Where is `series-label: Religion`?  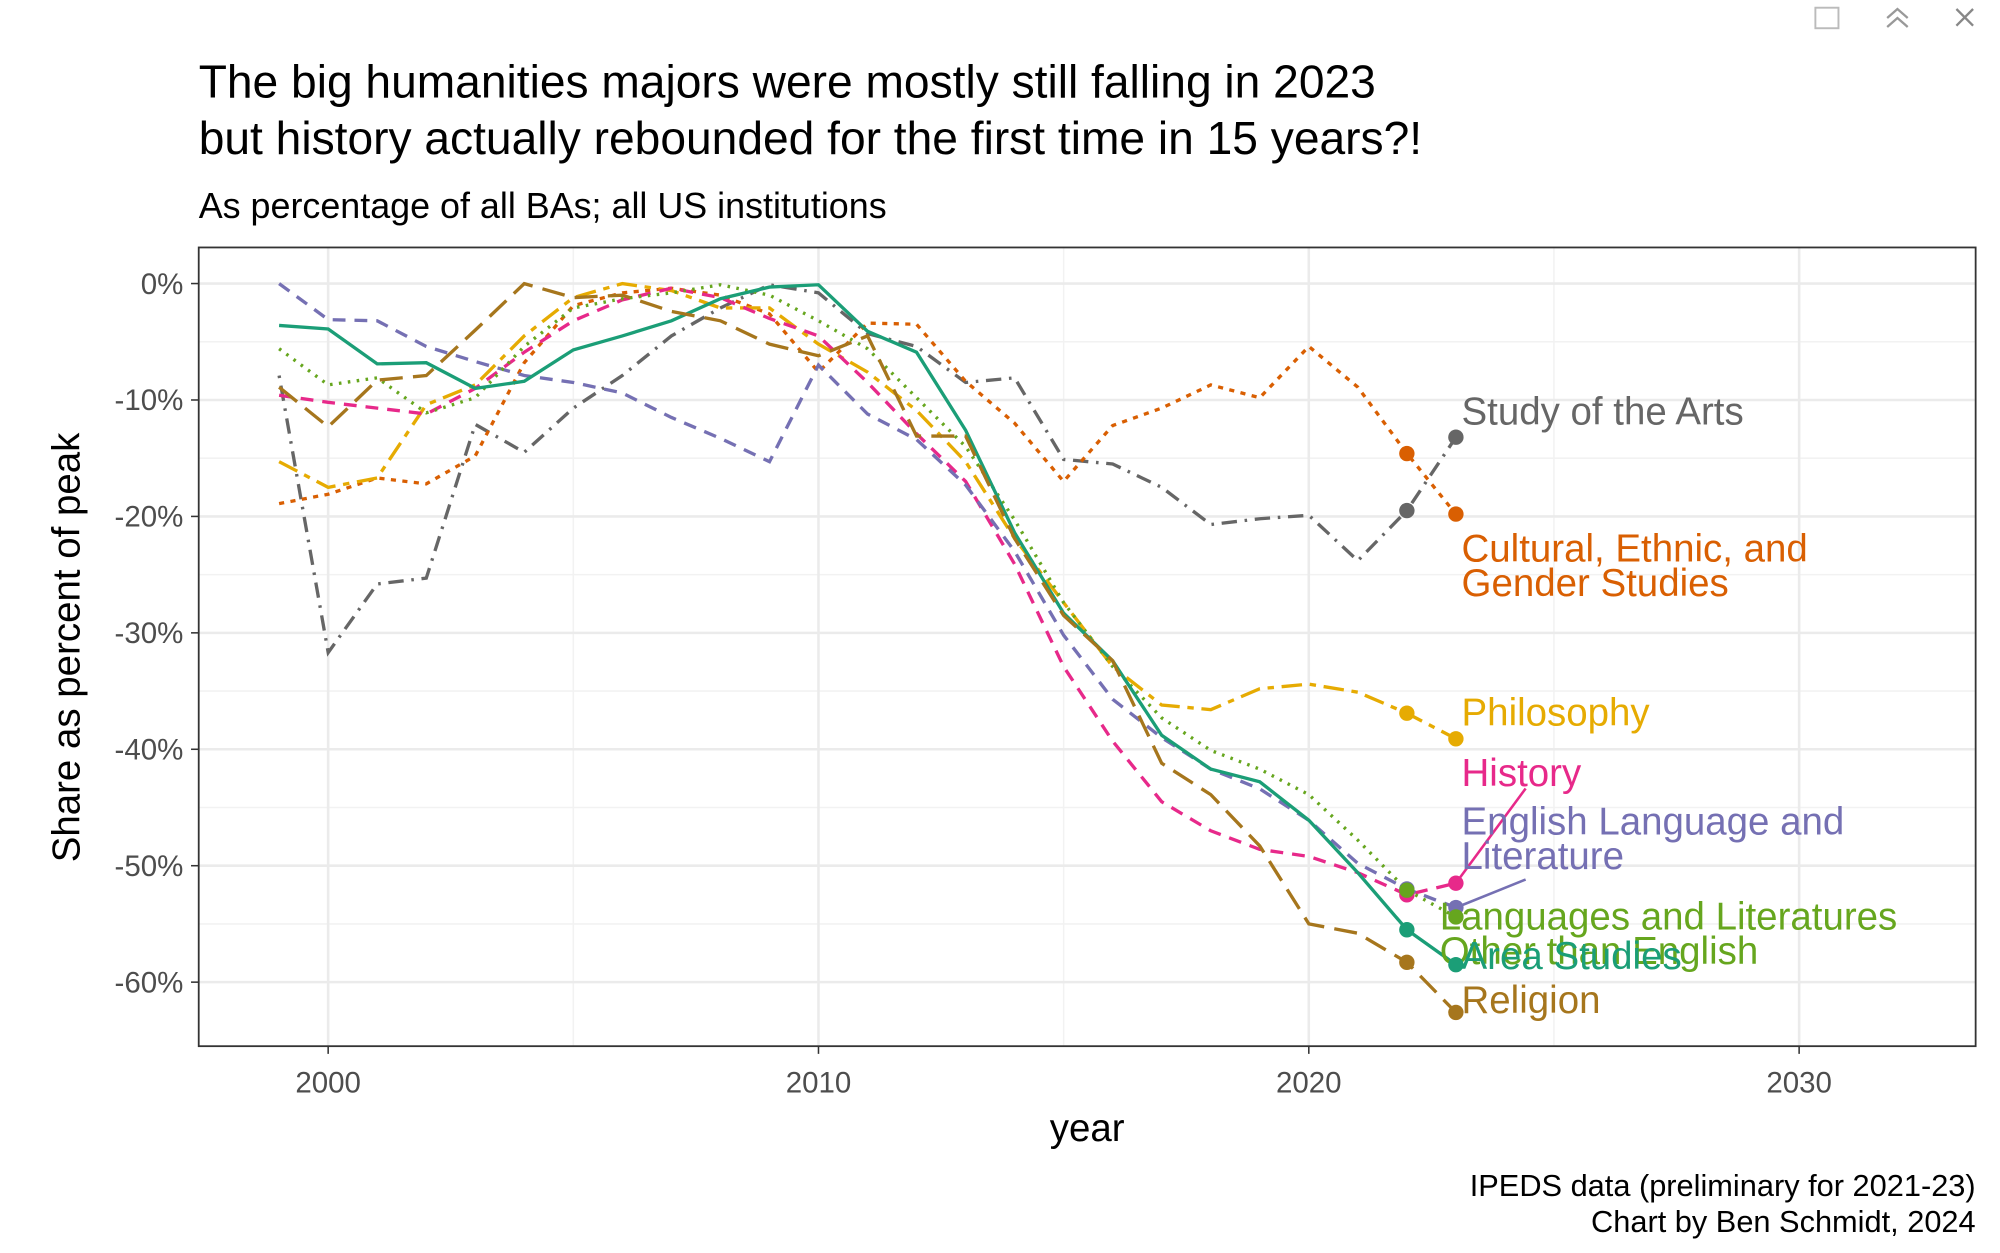 series-label: Religion is located at coordinates (1531, 1000).